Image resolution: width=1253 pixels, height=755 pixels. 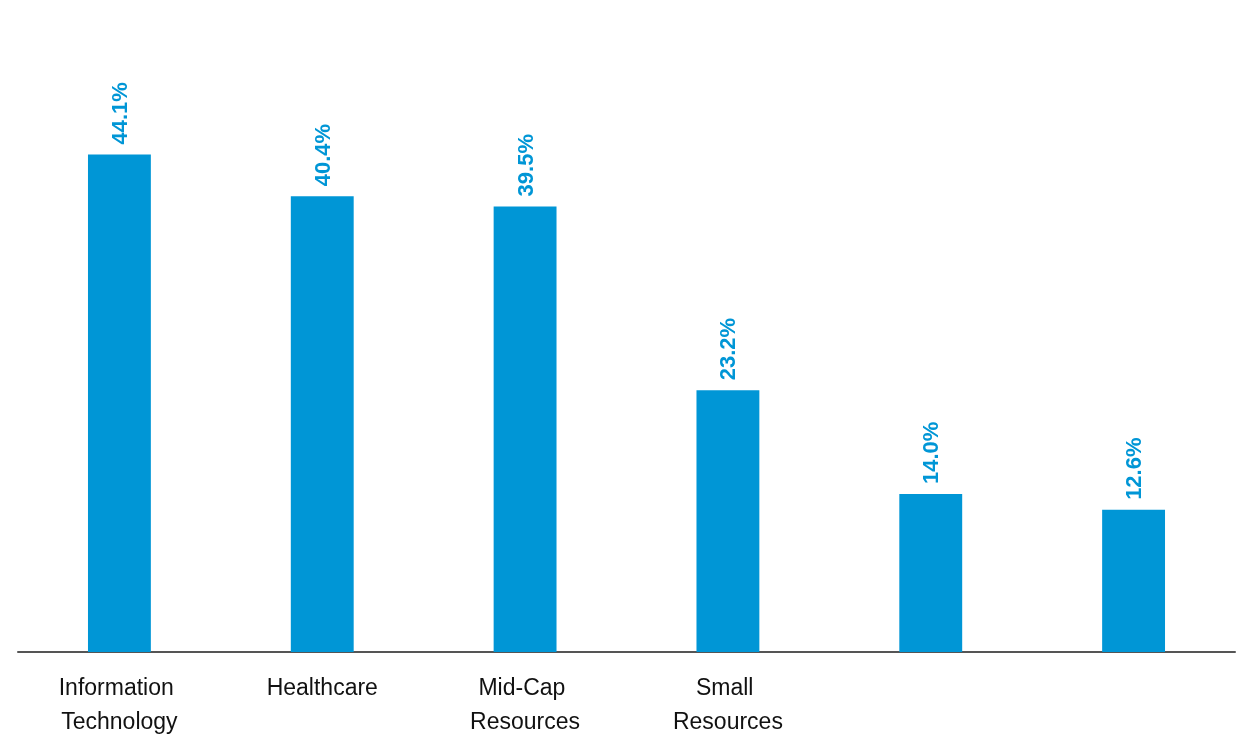 What do you see at coordinates (119, 113) in the screenshot?
I see `data-label: 44.1%` at bounding box center [119, 113].